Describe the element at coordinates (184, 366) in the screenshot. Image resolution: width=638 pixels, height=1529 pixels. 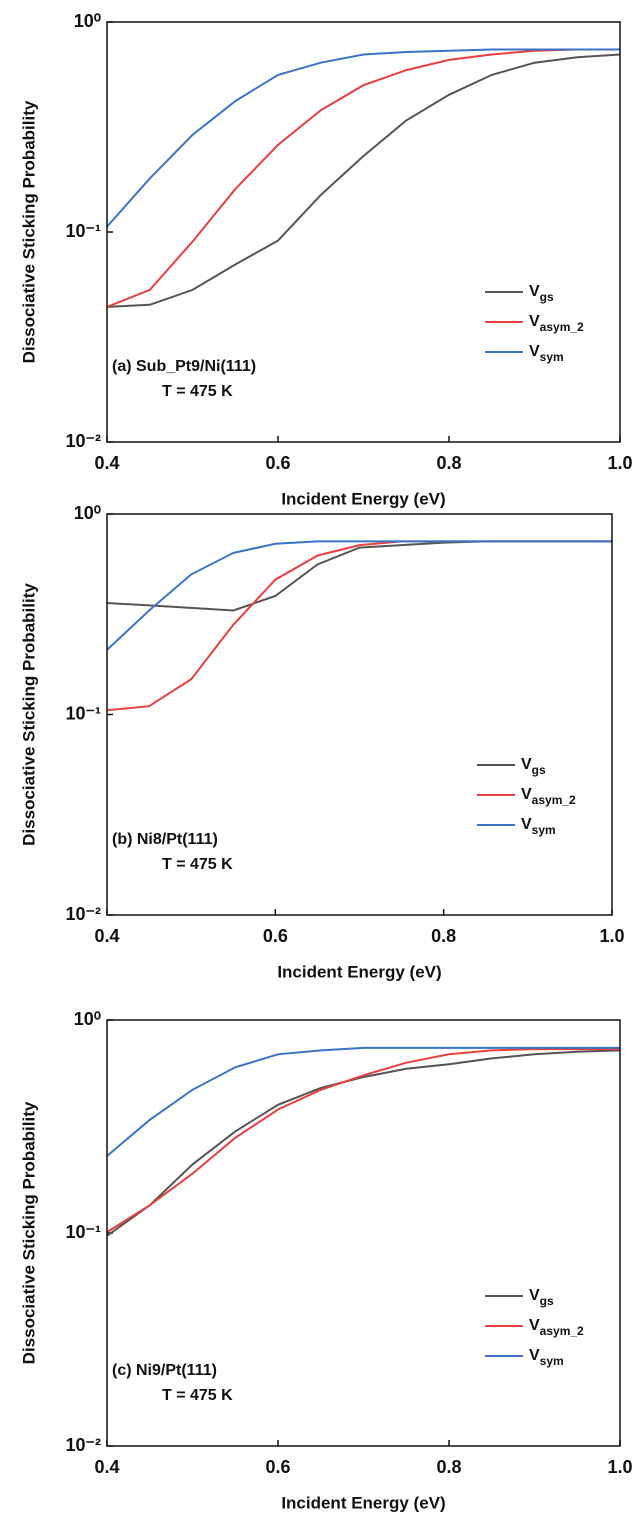
I see `annotation: (a) Sub_Pt9/Ni(111)` at that location.